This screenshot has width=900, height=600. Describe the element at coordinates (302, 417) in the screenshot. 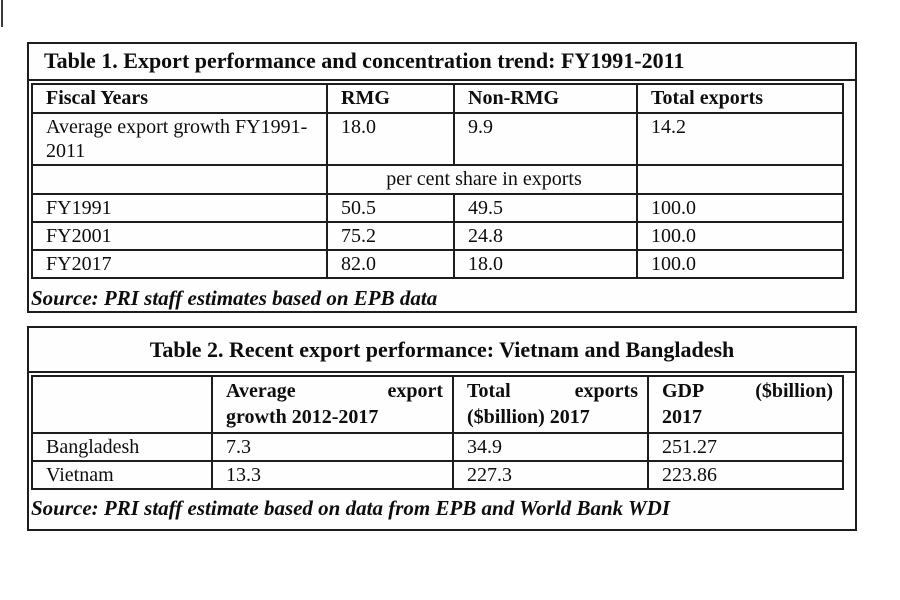

I see `header-line: growth 2012-2017` at that location.